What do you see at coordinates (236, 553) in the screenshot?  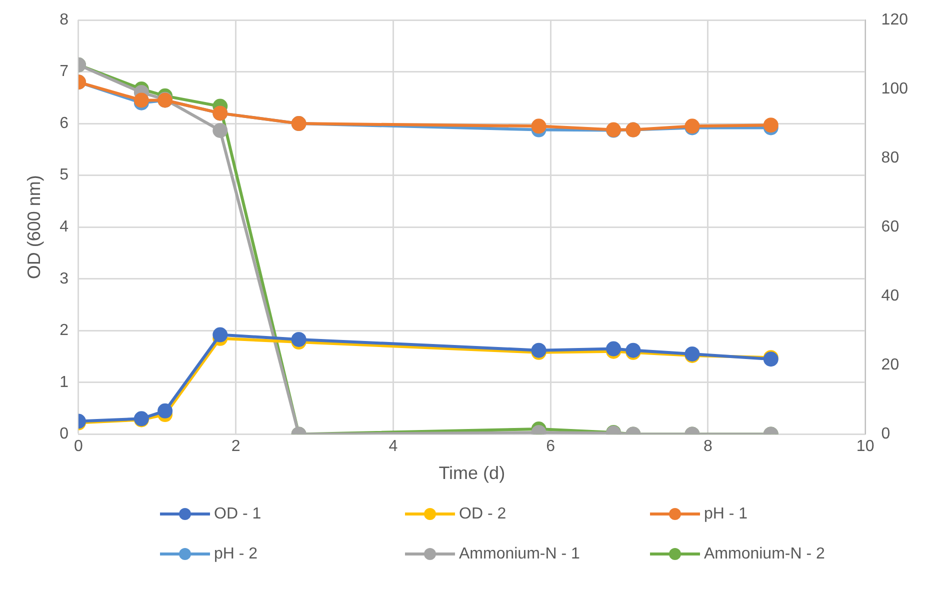 I see `legend-label: pH - 2` at bounding box center [236, 553].